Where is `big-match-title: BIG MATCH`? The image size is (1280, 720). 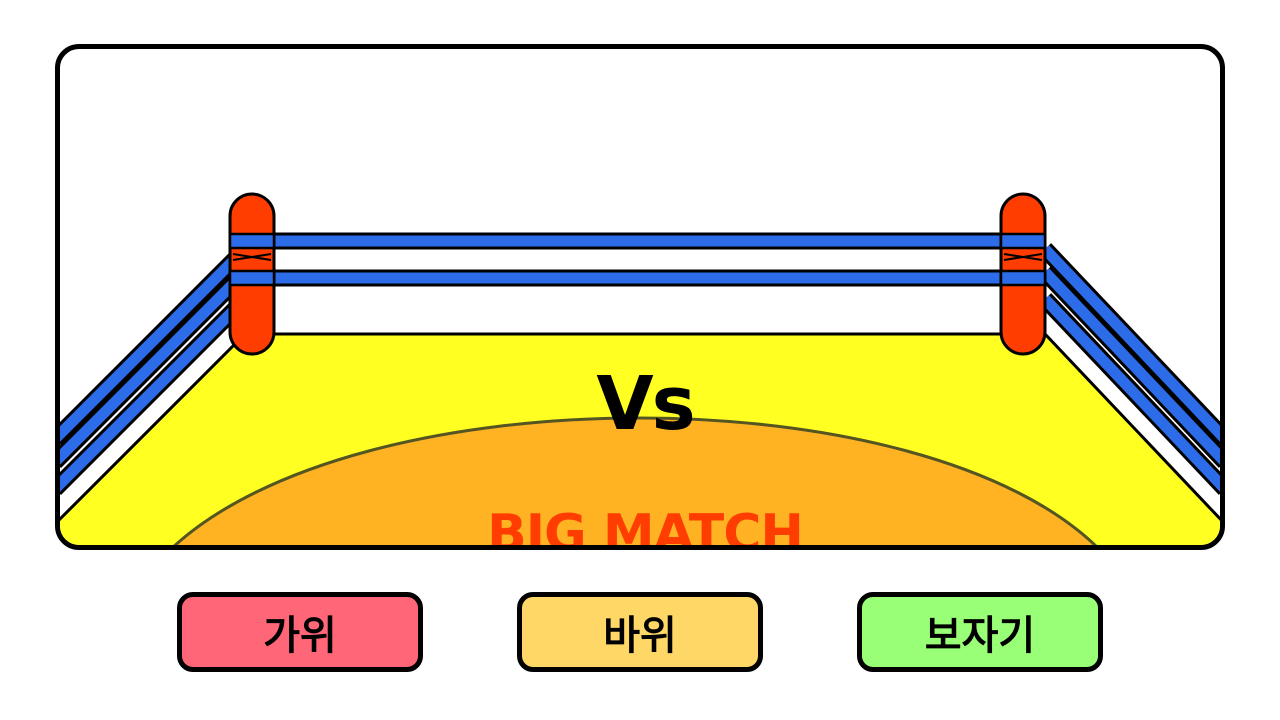 big-match-title: BIG MATCH is located at coordinates (645, 527).